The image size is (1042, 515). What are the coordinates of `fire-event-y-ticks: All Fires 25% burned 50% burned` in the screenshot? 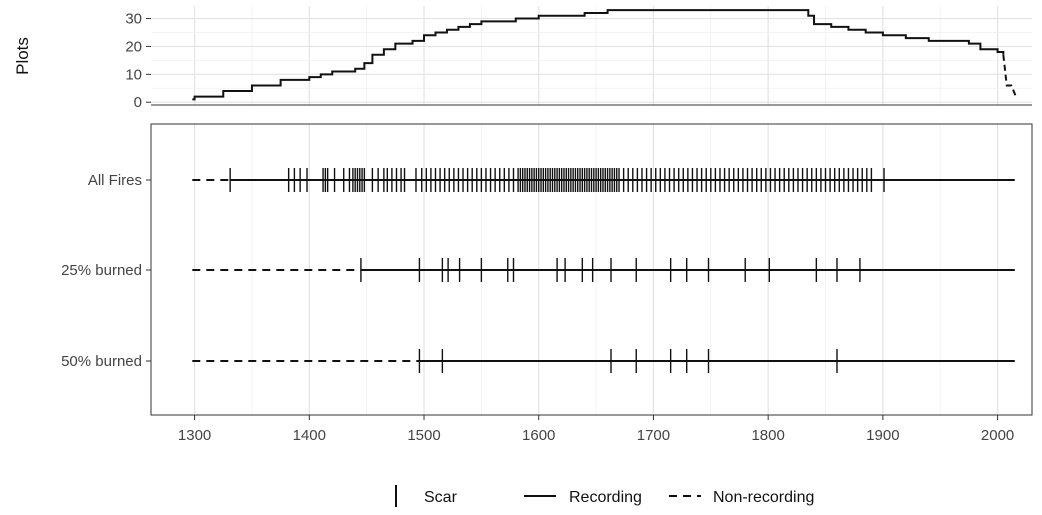 It's located at (106, 271).